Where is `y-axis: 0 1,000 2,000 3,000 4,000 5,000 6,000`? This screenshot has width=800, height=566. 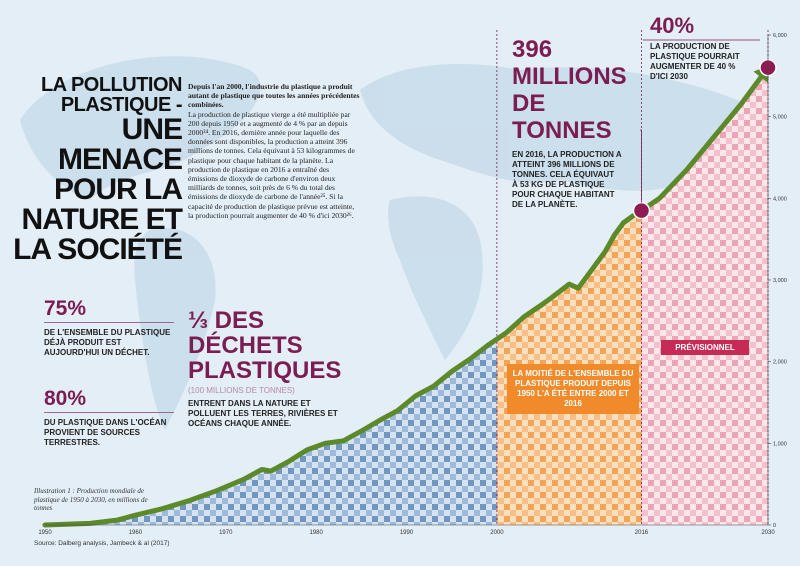 y-axis: 0 1,000 2,000 3,000 4,000 5,000 6,000 is located at coordinates (777, 281).